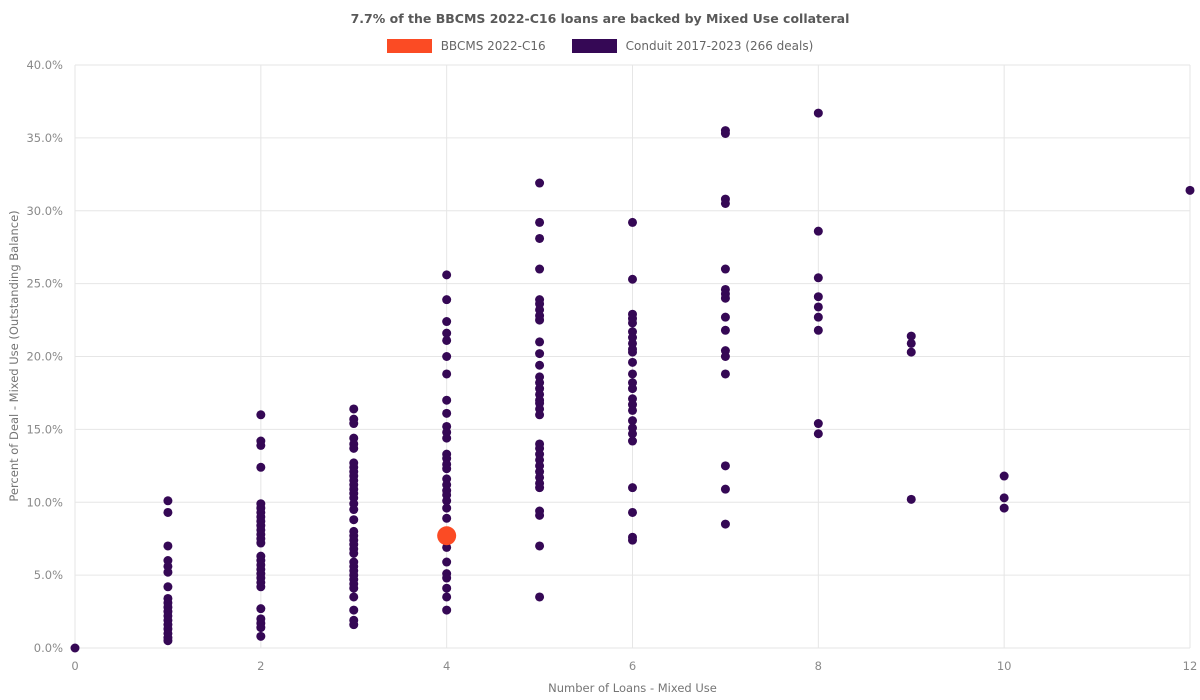 This screenshot has height=700, width=1200. Describe the element at coordinates (44, 211) in the screenshot. I see `y-tick-label: 30.0%` at that location.